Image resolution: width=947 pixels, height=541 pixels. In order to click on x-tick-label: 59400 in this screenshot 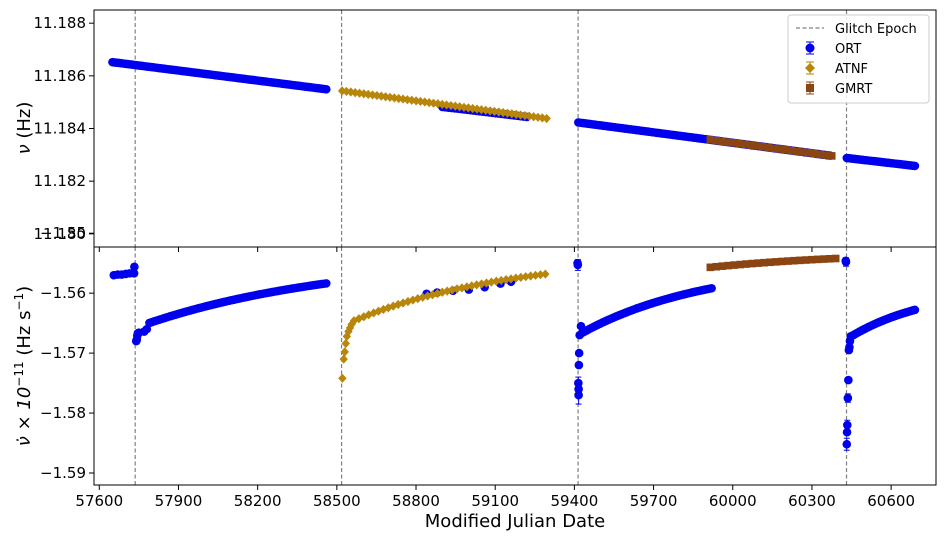, I will do `click(575, 501)`.